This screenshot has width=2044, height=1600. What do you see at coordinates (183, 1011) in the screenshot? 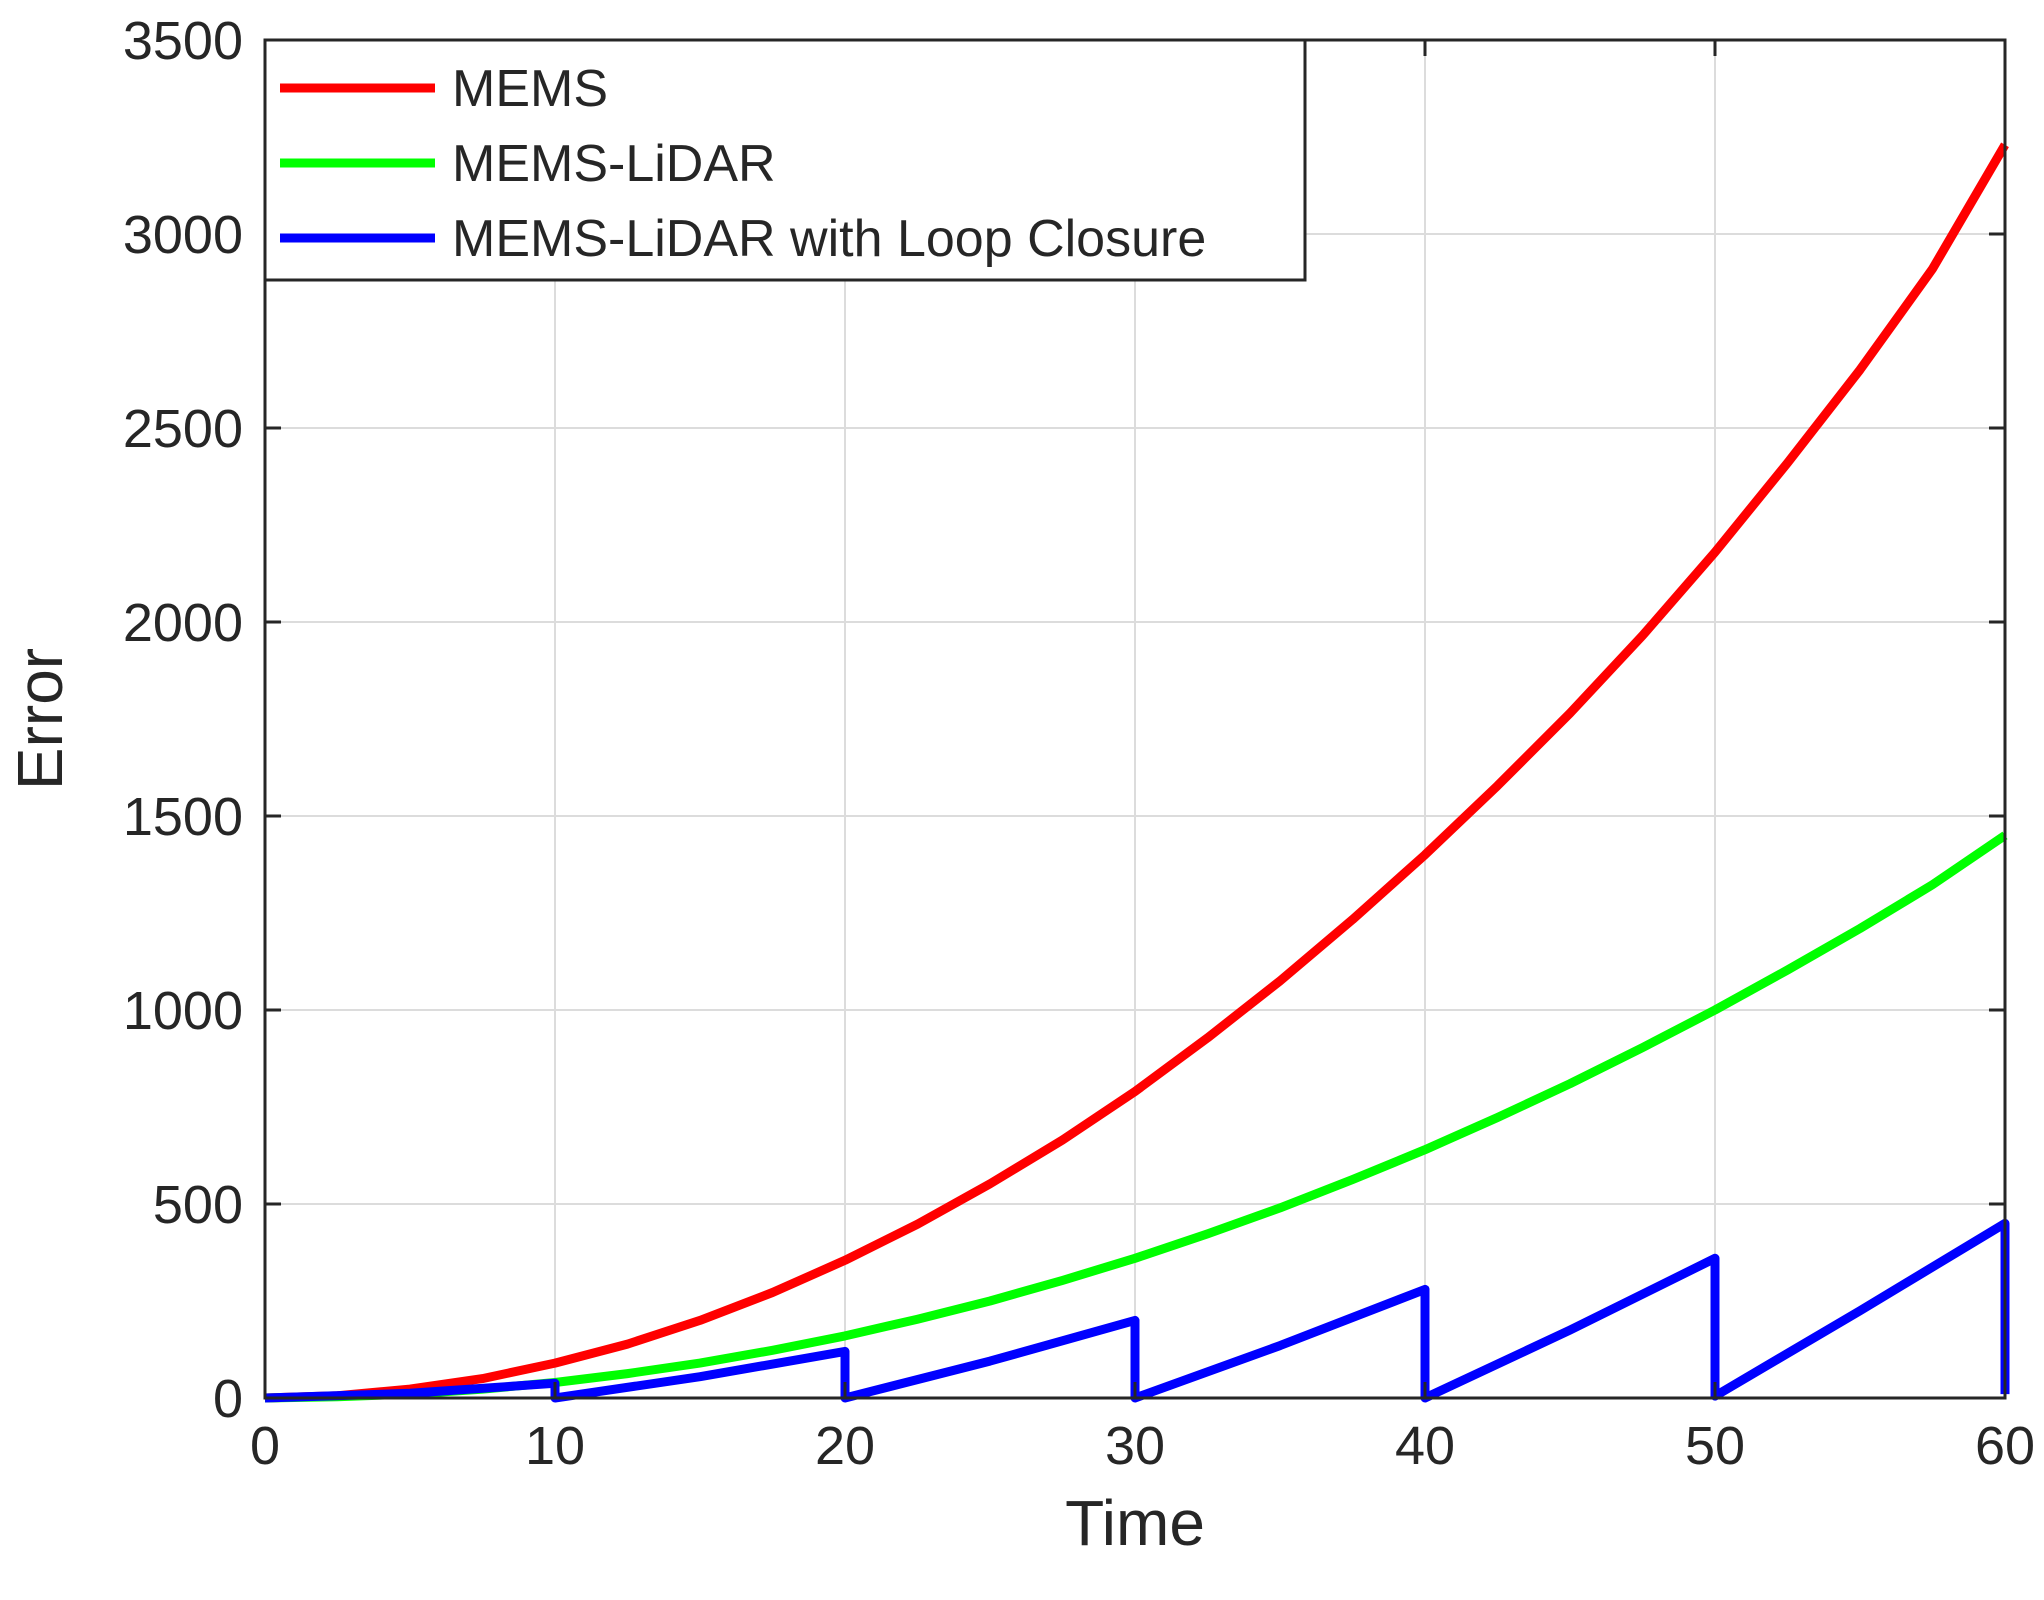
I see `y-tick-label: 1000` at bounding box center [183, 1011].